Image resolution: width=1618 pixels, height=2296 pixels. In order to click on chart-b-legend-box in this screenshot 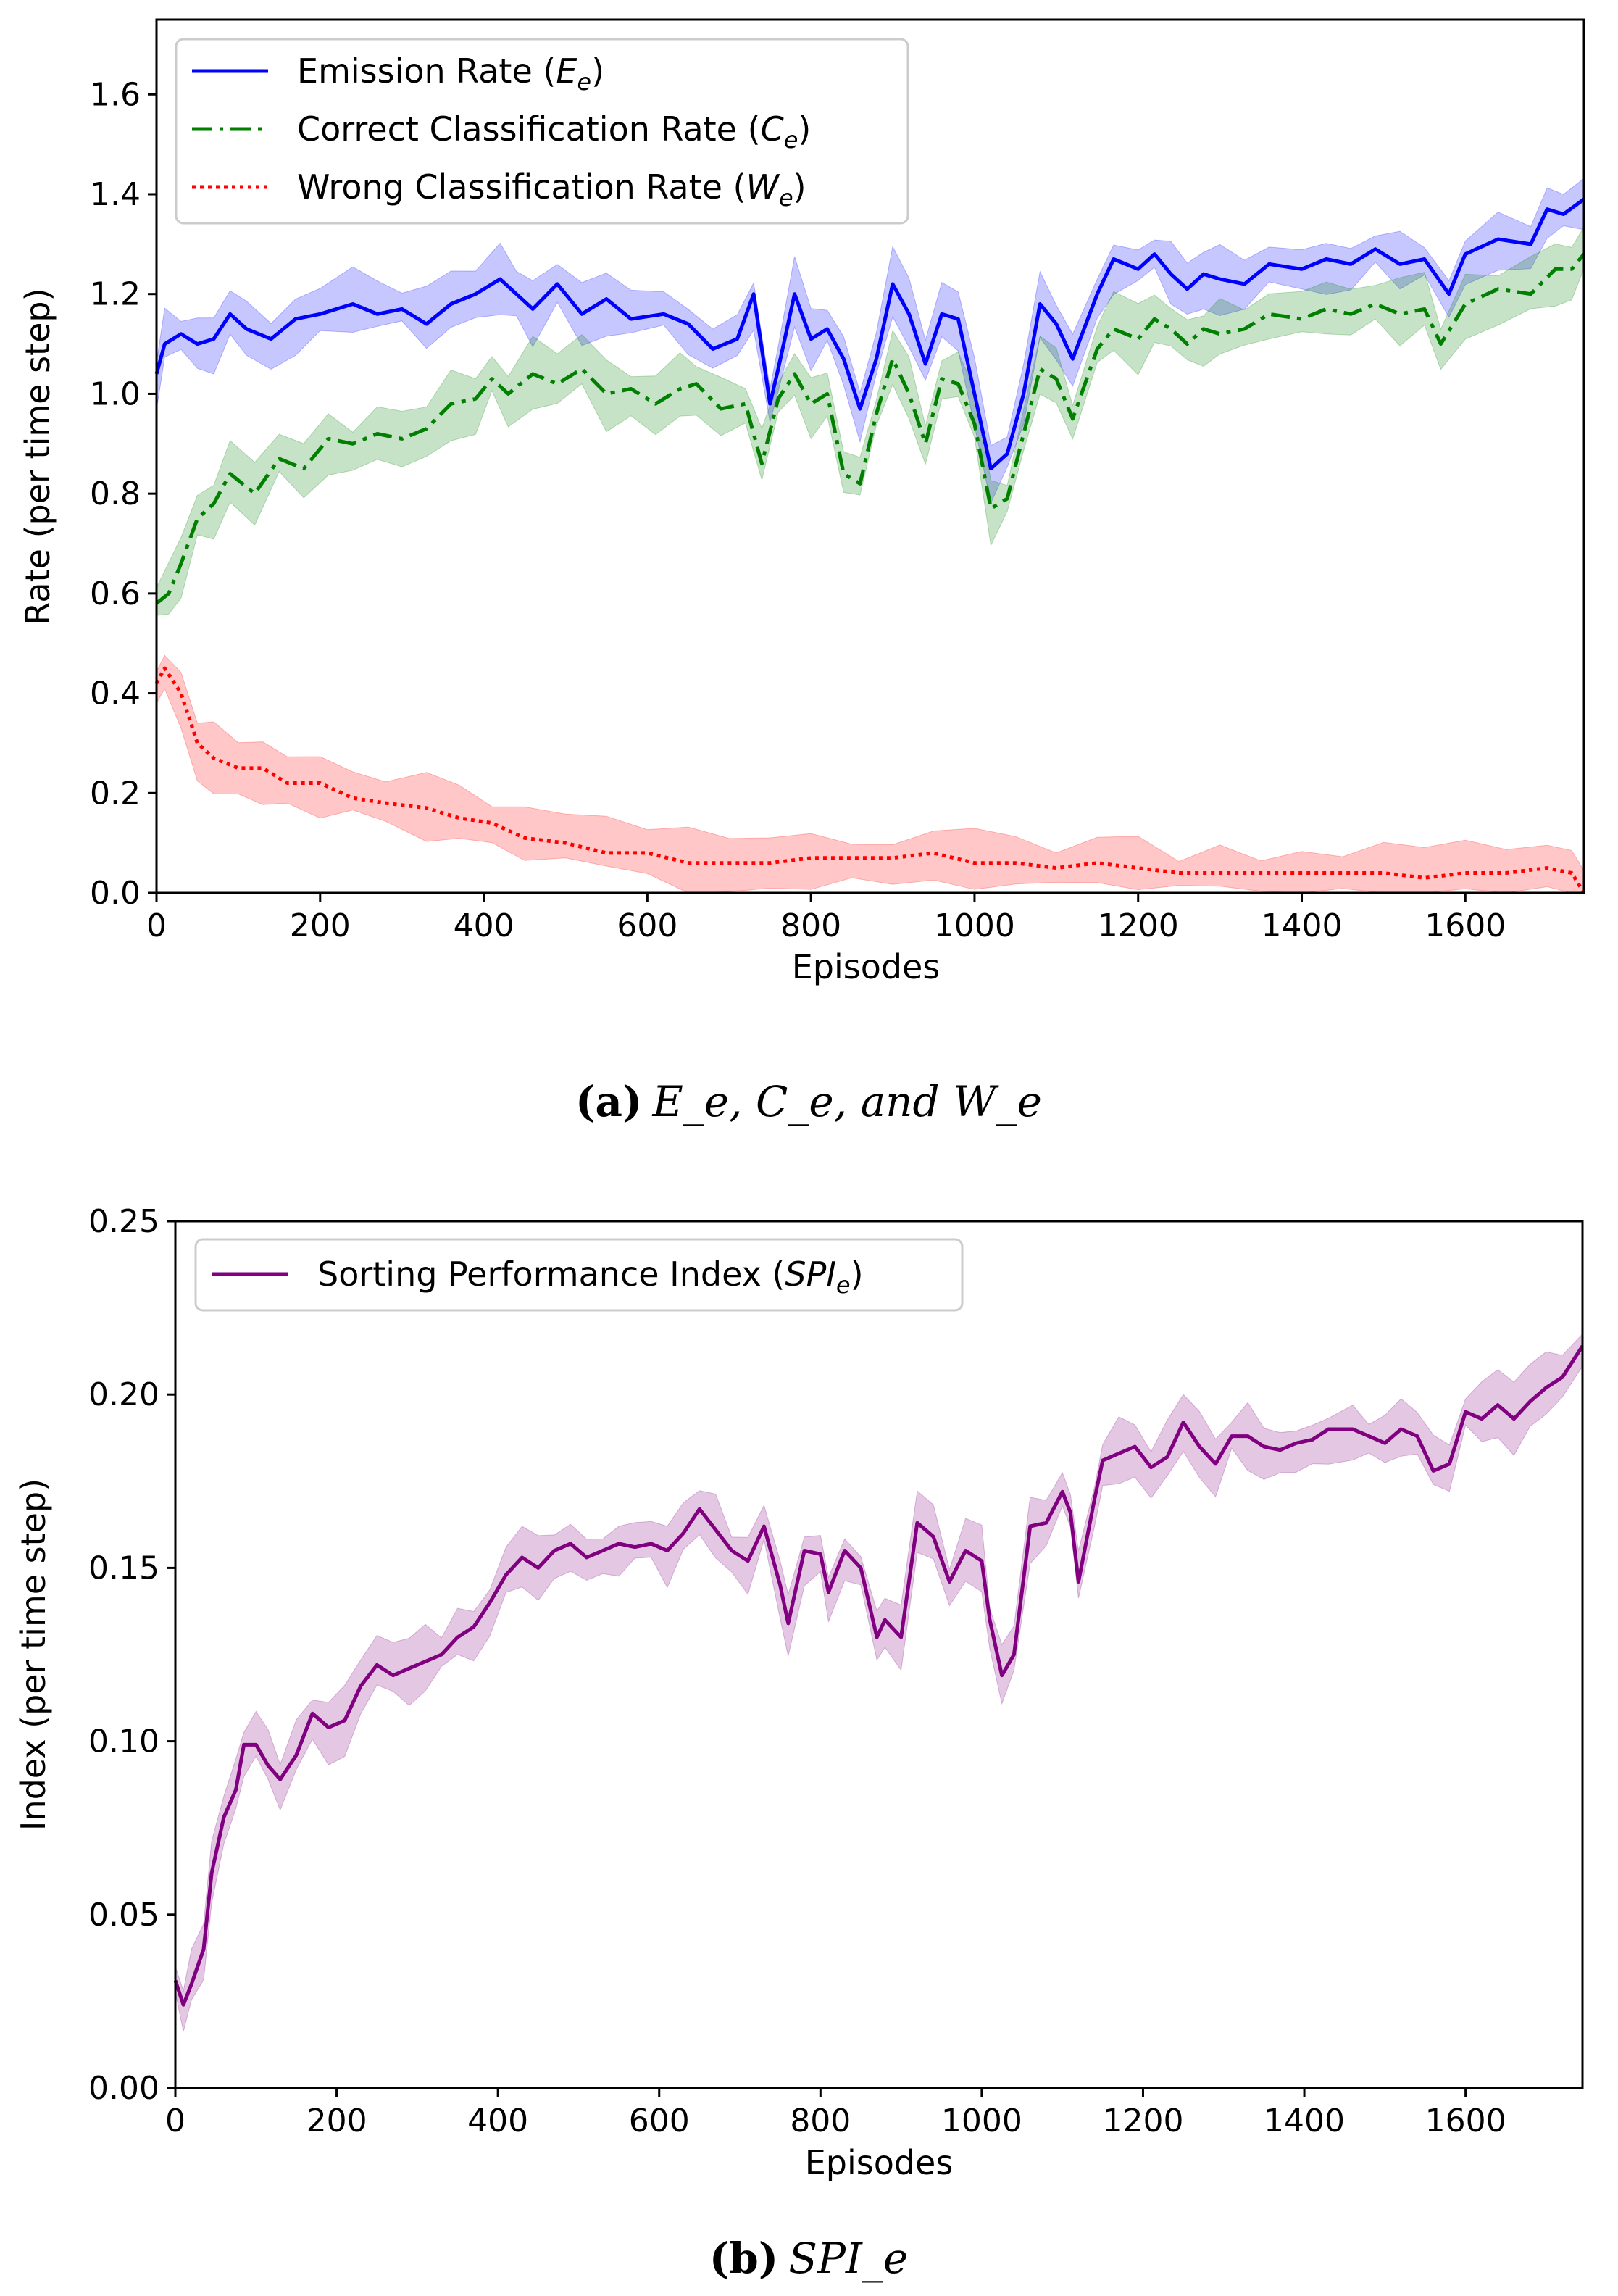, I will do `click(579, 1275)`.